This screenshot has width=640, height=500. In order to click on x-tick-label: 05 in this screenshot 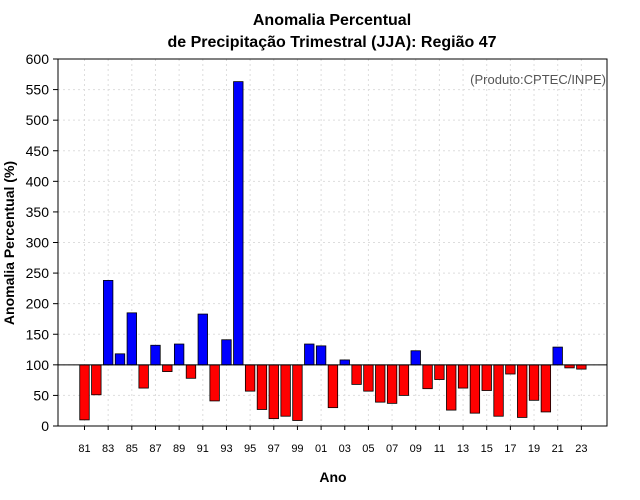, I will do `click(368, 449)`.